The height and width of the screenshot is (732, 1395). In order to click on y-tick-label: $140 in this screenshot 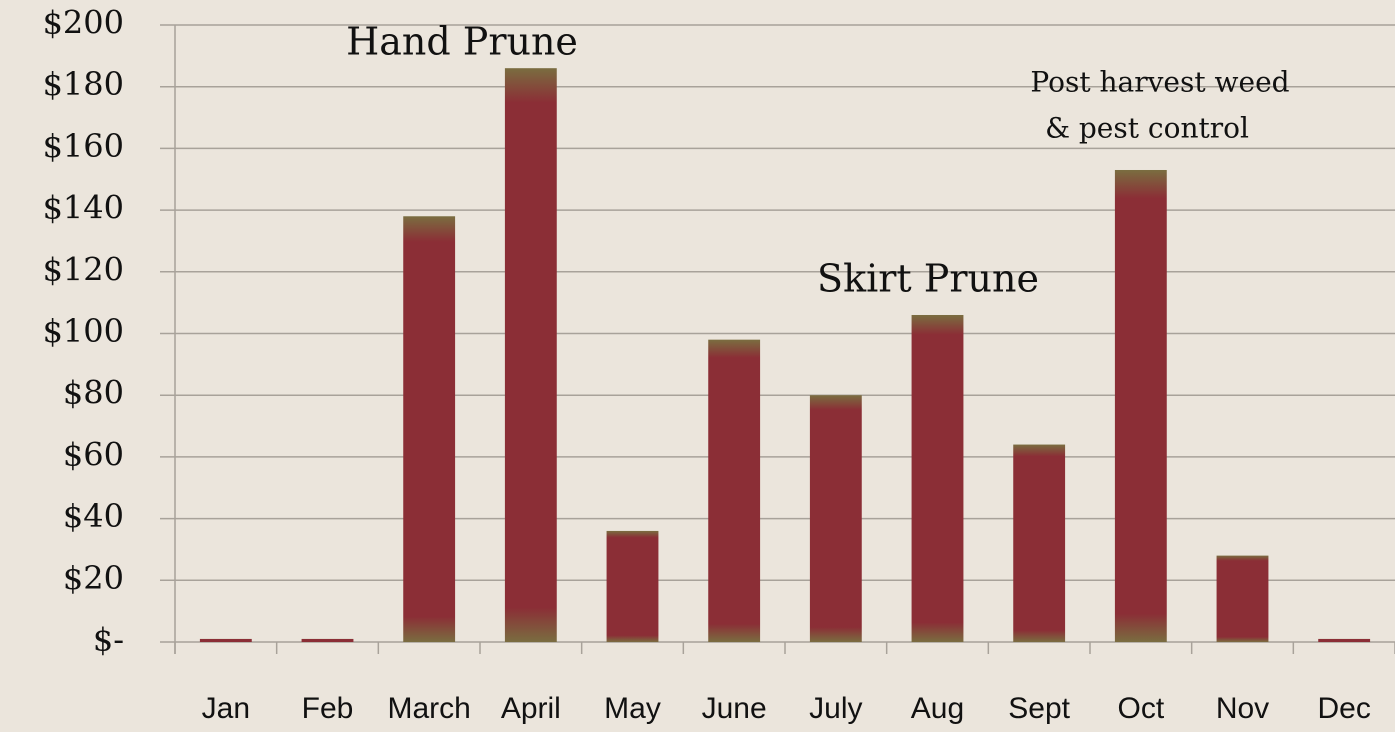, I will do `click(83, 208)`.